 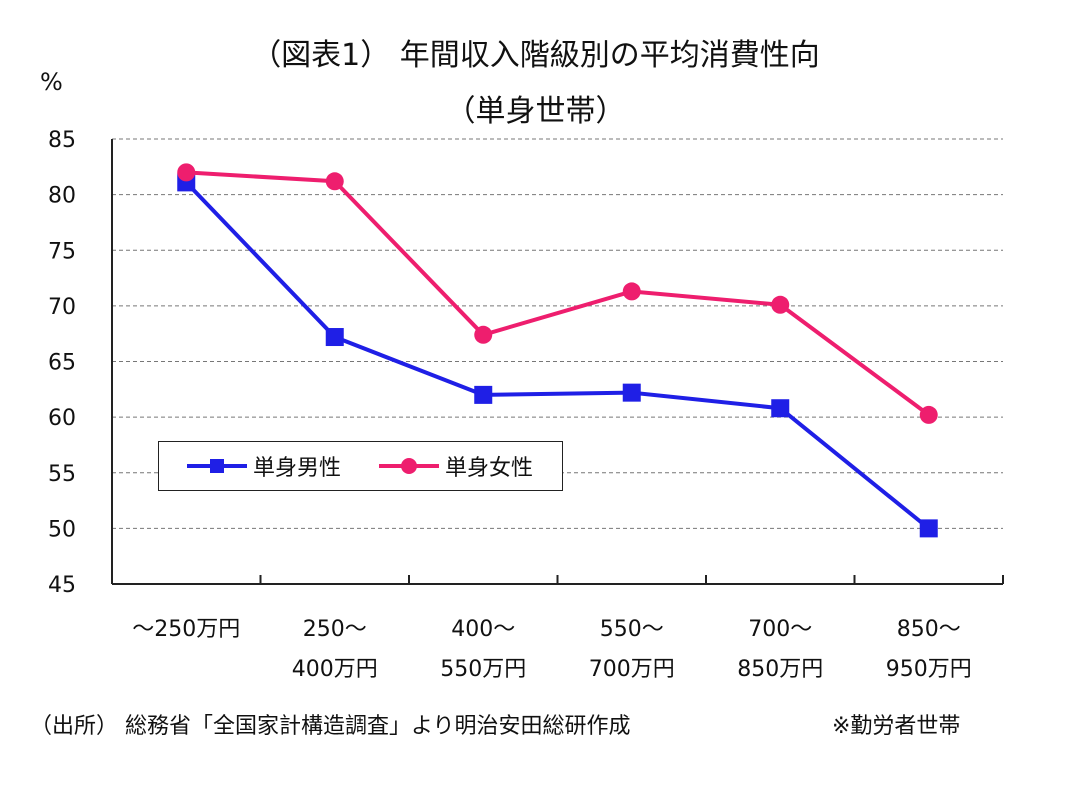 I want to click on x-tick-label: 700万円, so click(x=632, y=669).